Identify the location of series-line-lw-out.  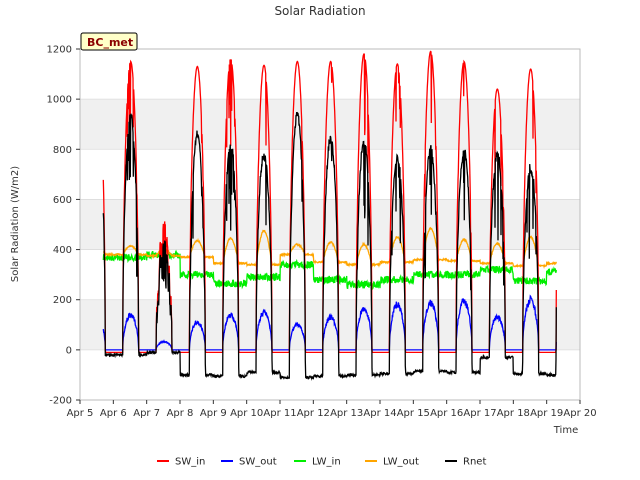
(330, 248).